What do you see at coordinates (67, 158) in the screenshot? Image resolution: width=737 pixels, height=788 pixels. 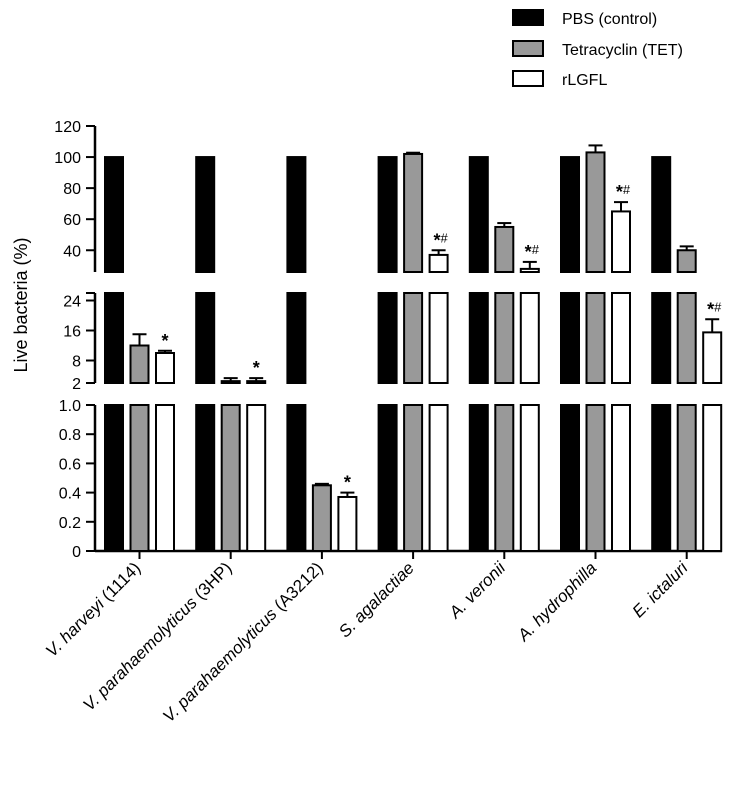 I see `y-tick-label: 100` at bounding box center [67, 158].